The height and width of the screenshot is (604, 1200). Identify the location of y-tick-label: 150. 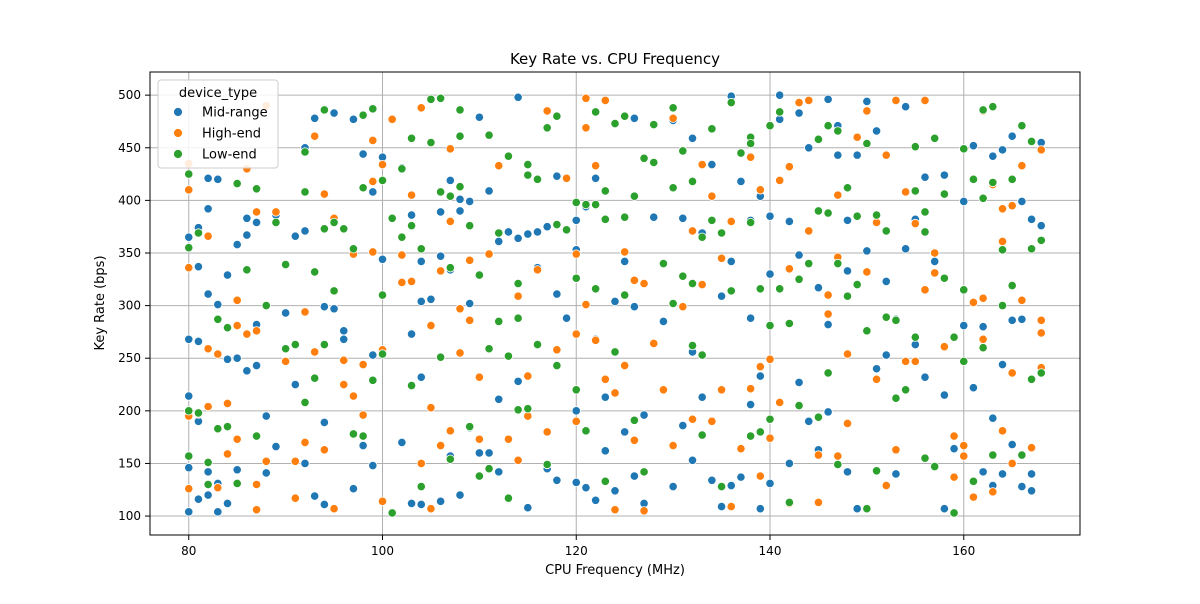
(129, 463).